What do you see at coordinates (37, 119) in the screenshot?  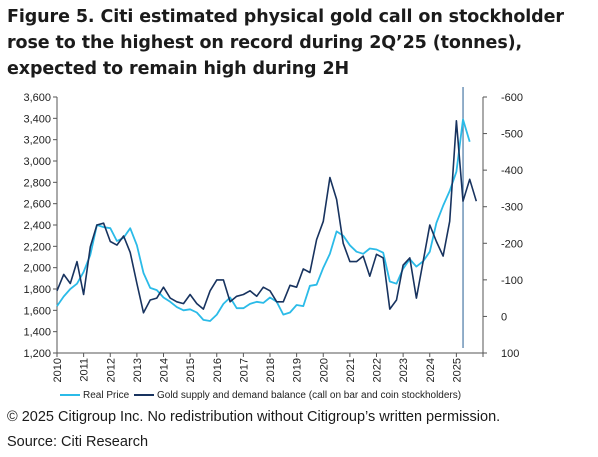 I see `left-y-tick-label: 3,400` at bounding box center [37, 119].